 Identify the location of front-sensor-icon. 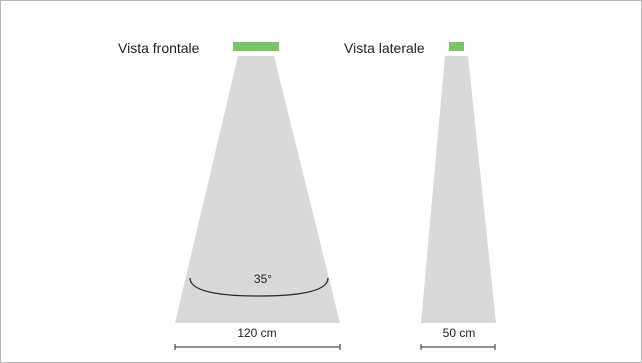
(256, 46).